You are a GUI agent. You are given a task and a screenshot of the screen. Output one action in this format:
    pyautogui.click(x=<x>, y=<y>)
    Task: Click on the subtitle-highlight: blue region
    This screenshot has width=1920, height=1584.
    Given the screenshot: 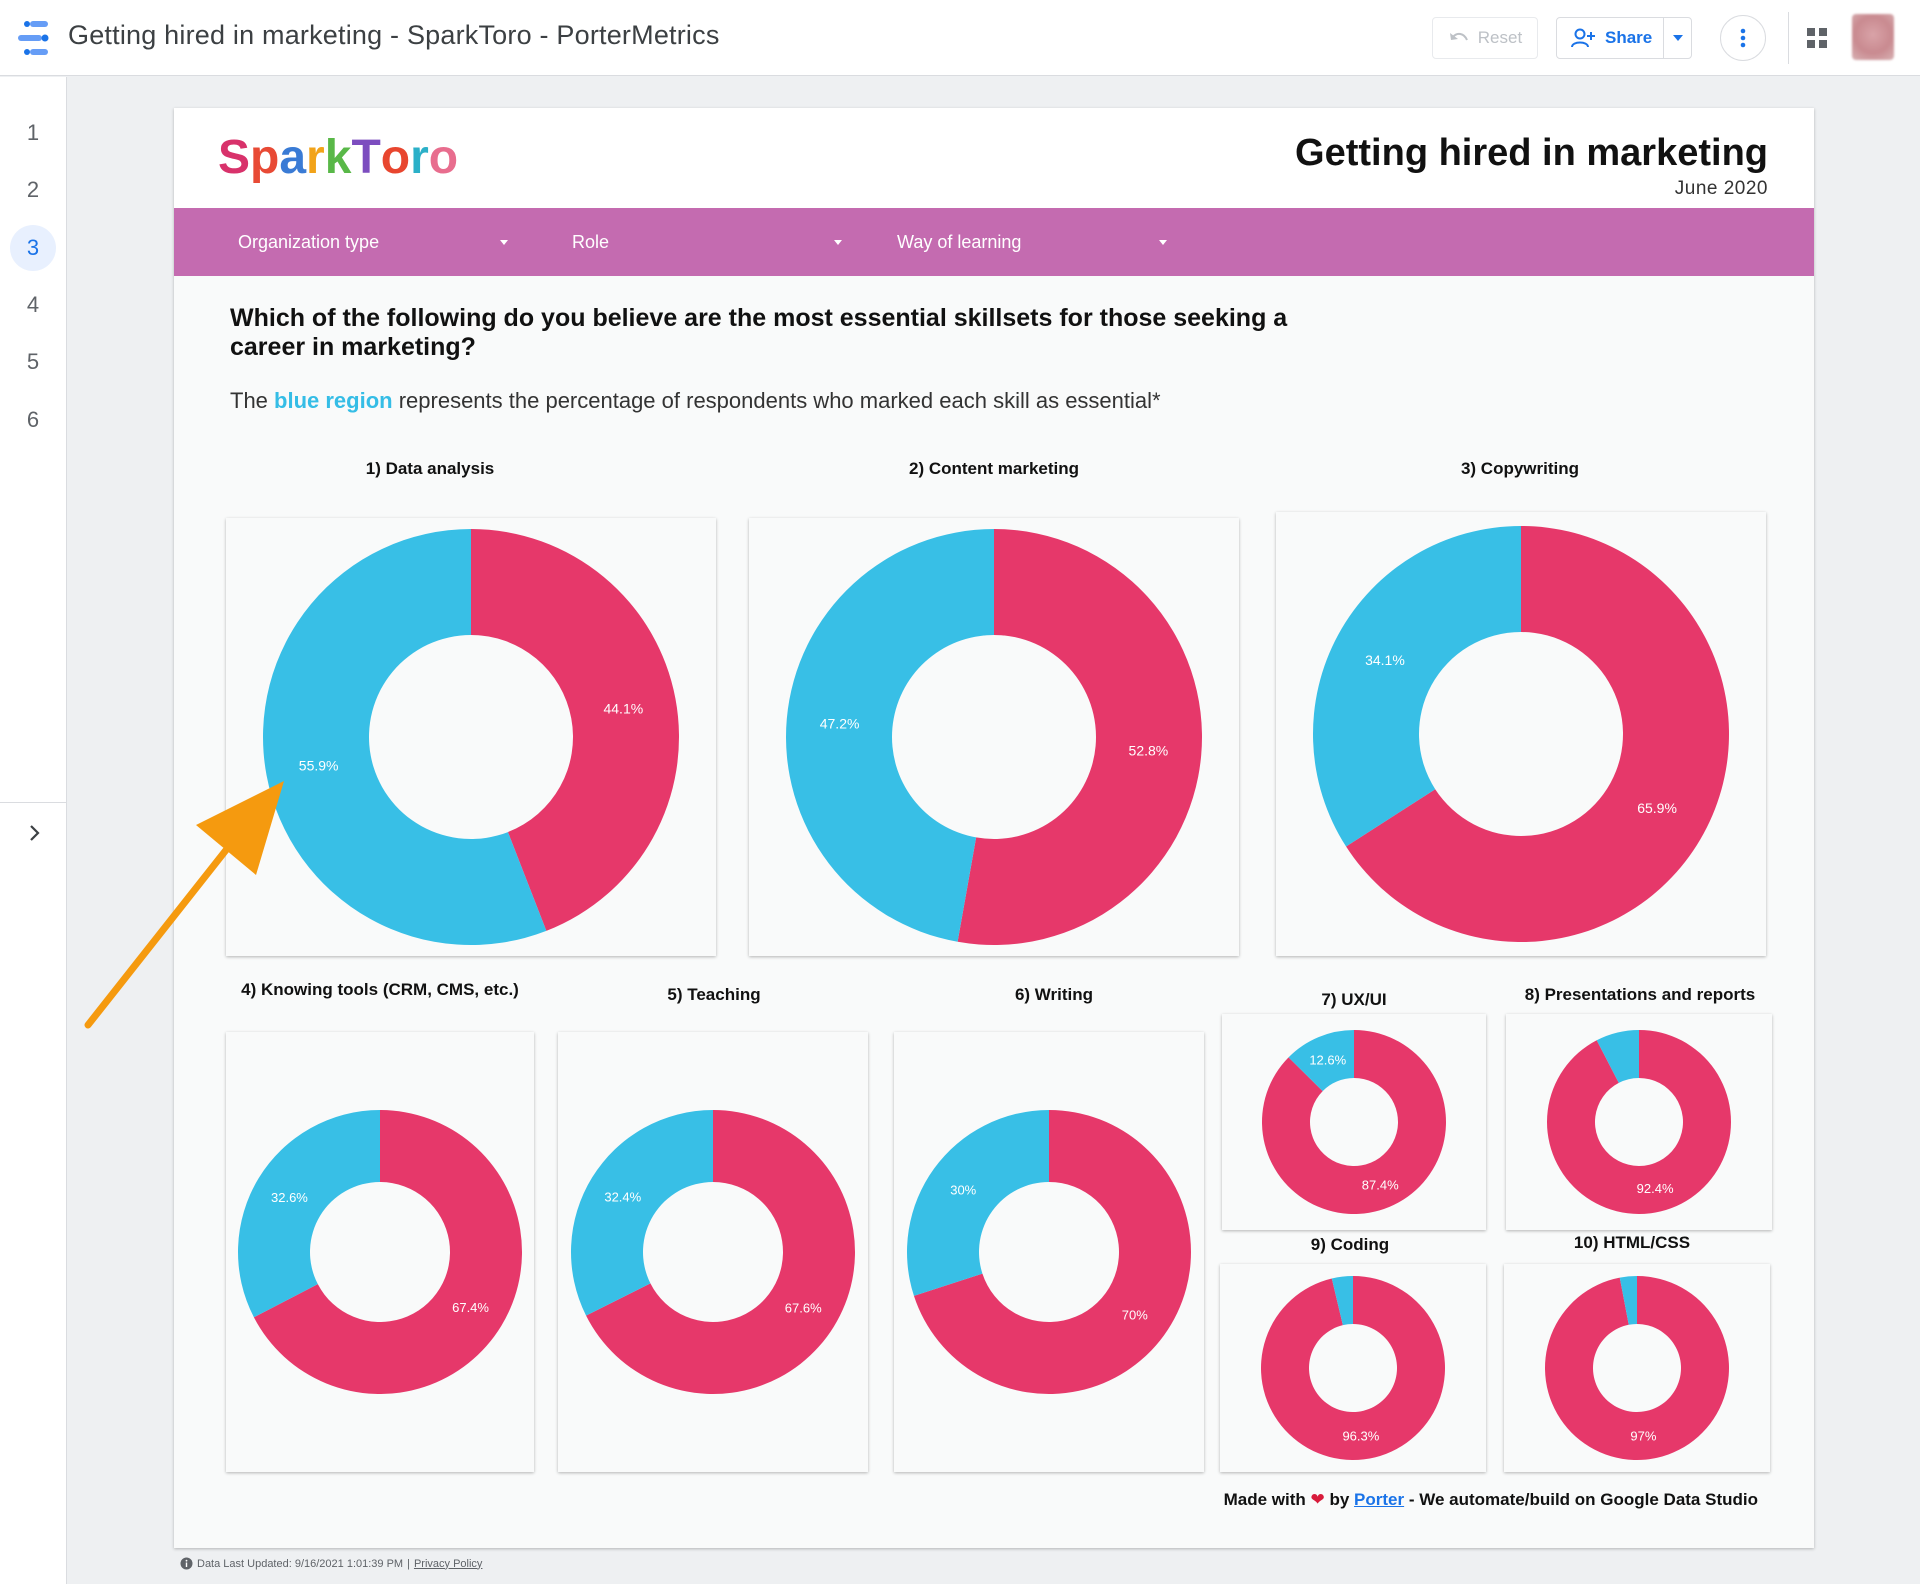 What is the action you would take?
    pyautogui.click(x=333, y=400)
    